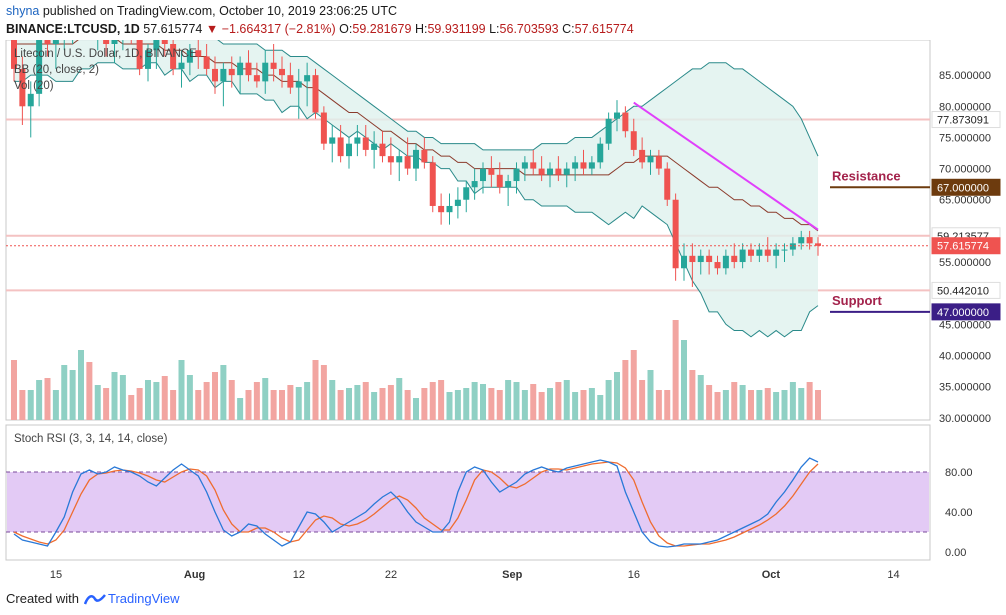 The height and width of the screenshot is (615, 1006). Describe the element at coordinates (23, 11) in the screenshot. I see `author-name: shyna` at that location.